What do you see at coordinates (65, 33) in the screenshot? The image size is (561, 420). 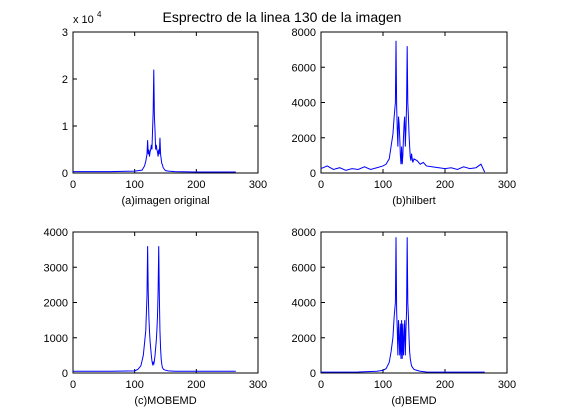 I see `y-tick-label: 3` at bounding box center [65, 33].